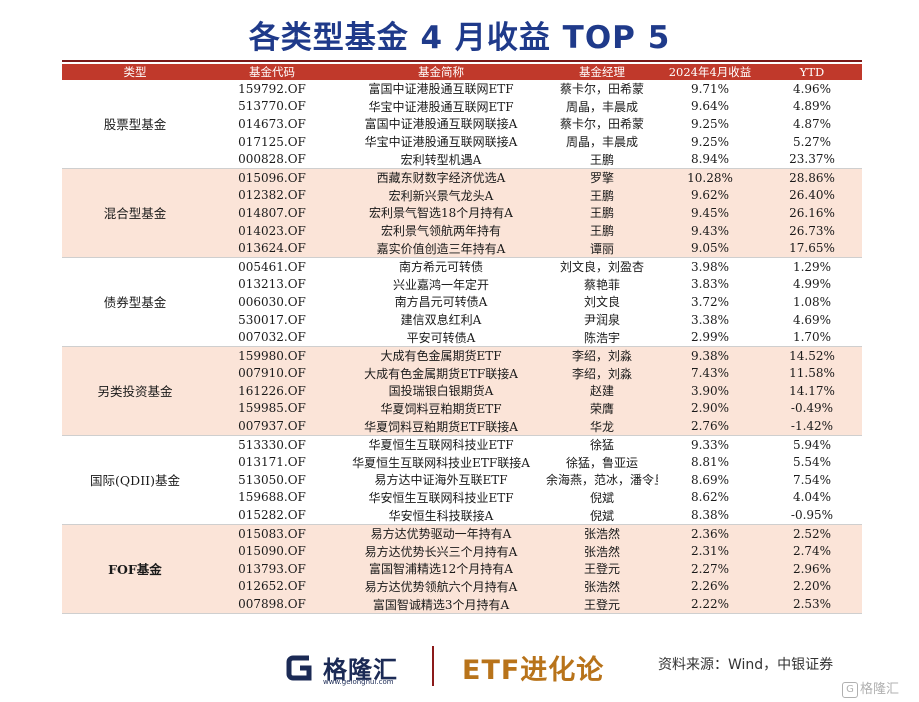  I want to click on april-return-cell: 9.45%, so click(710, 213).